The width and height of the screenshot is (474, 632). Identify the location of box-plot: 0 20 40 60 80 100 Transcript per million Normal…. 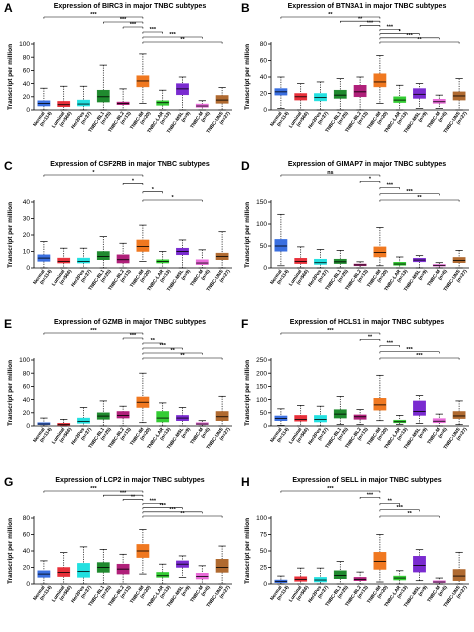
(119, 75).